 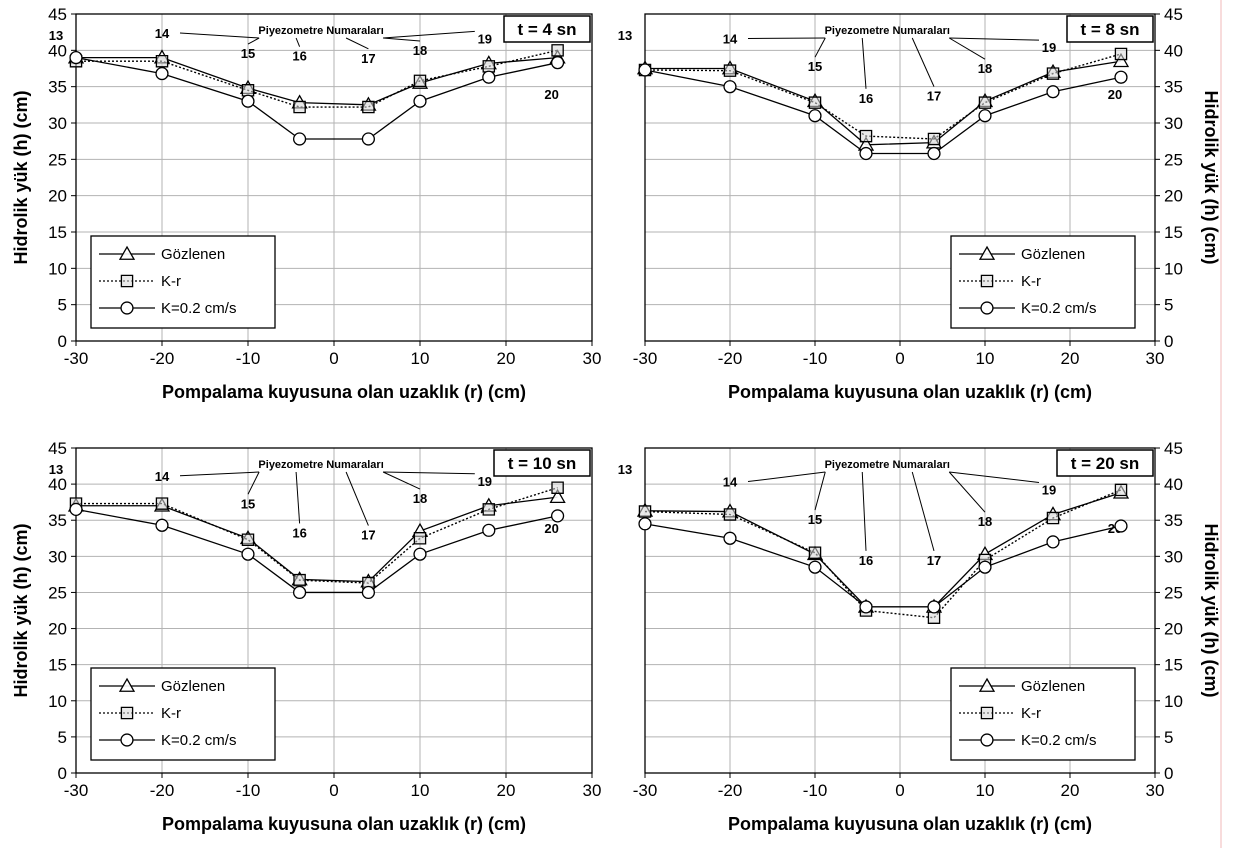 I want to click on x-axis-title: Pompalama kuyusuna olan uzaklık (r) (cm), so click(x=344, y=824).